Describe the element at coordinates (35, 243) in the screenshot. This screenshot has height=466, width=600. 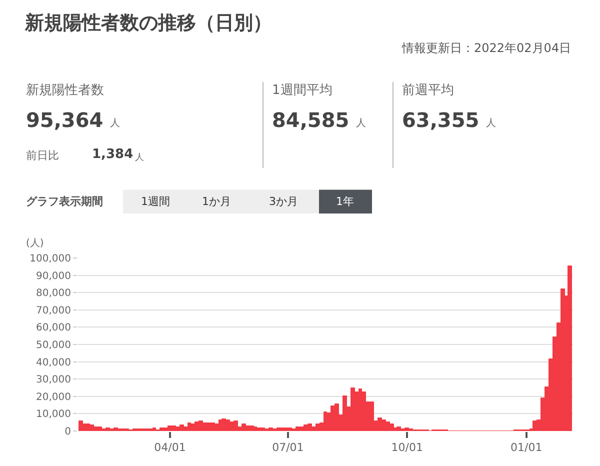
I see `y-axis-title: (人)` at that location.